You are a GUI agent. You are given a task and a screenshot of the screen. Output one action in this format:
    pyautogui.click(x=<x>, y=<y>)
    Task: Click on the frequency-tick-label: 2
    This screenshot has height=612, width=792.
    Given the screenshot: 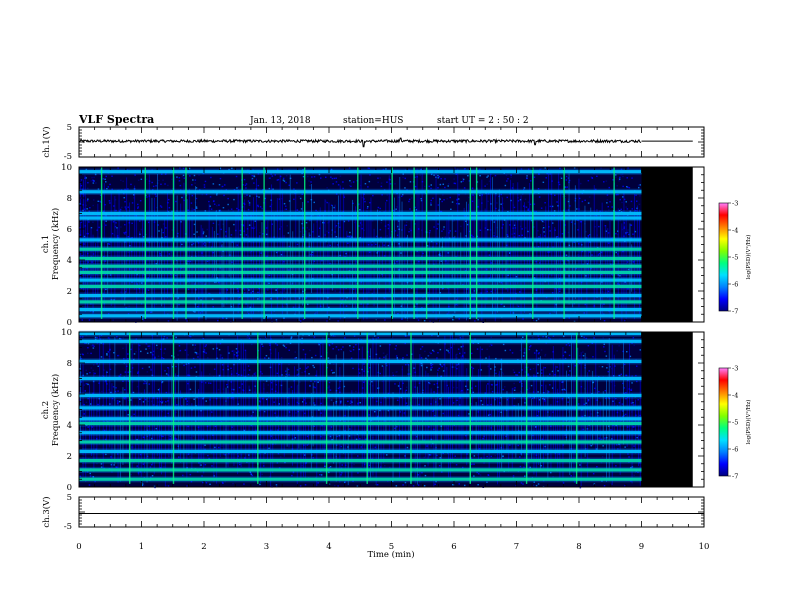 What is the action you would take?
    pyautogui.click(x=69, y=457)
    